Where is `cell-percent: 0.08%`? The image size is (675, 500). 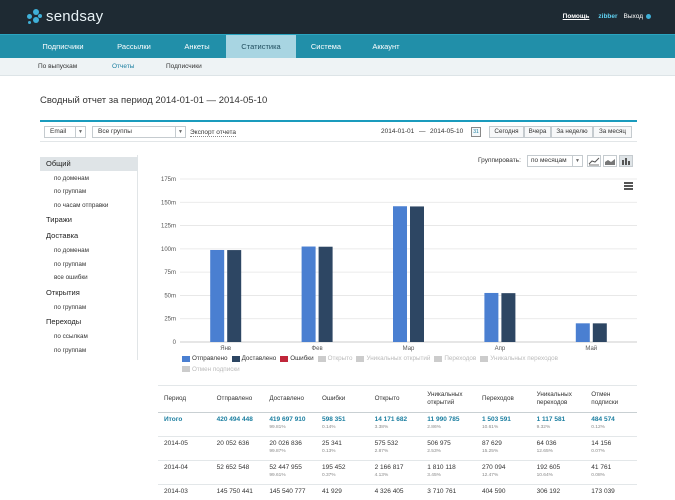 cell-percent: 0.08% is located at coordinates (598, 475).